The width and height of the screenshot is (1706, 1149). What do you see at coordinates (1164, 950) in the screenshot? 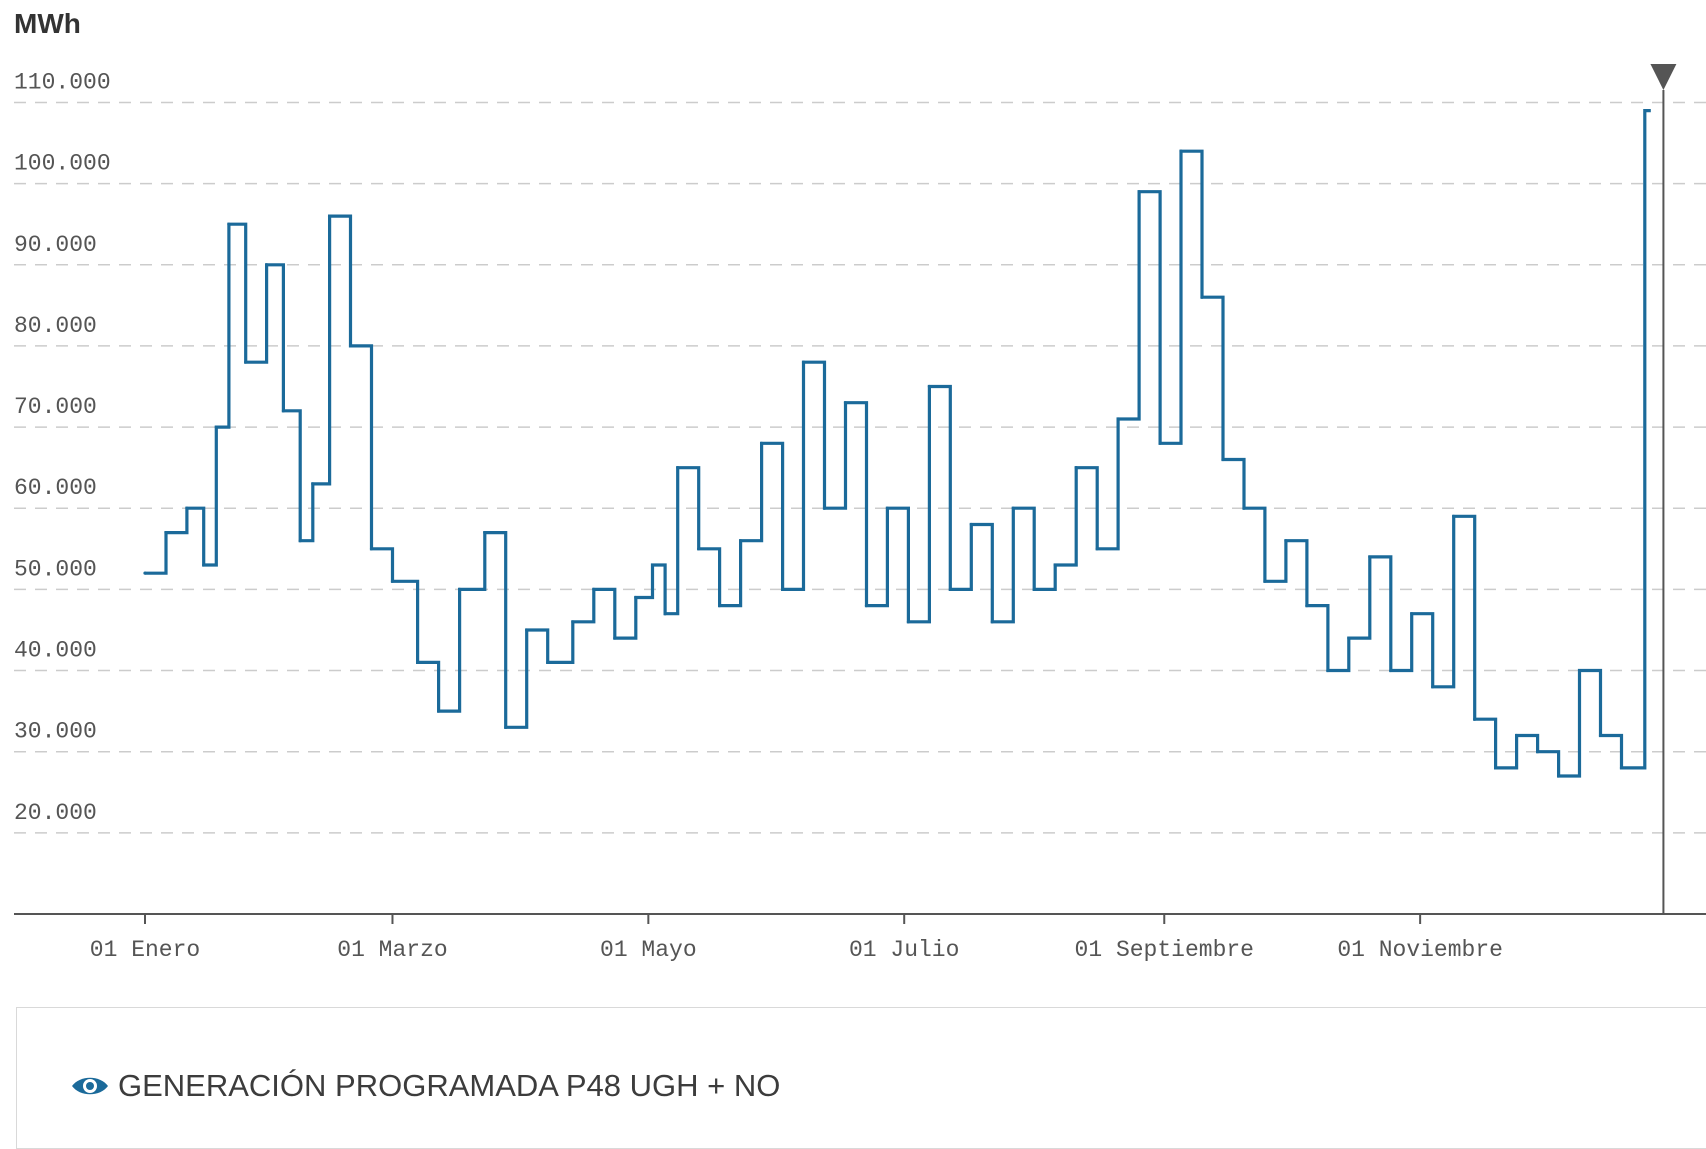
I see `x-tick-label: 01 Septiembre` at bounding box center [1164, 950].